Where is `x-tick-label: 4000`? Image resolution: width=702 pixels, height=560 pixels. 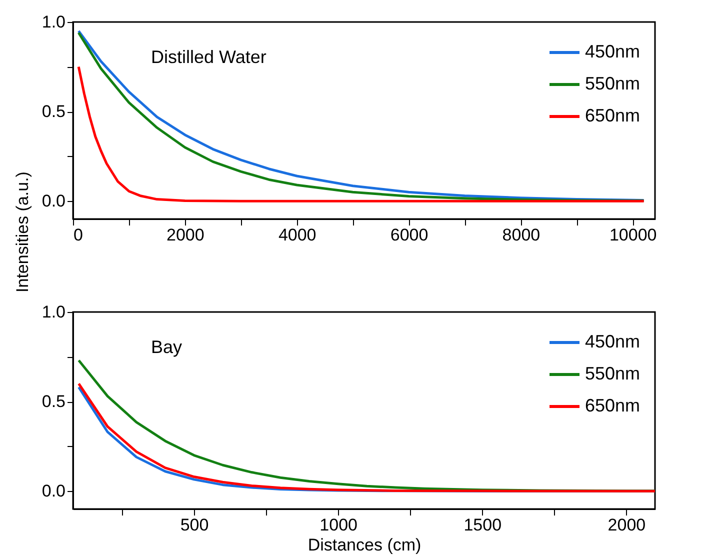 x-tick-label: 4000 is located at coordinates (297, 235).